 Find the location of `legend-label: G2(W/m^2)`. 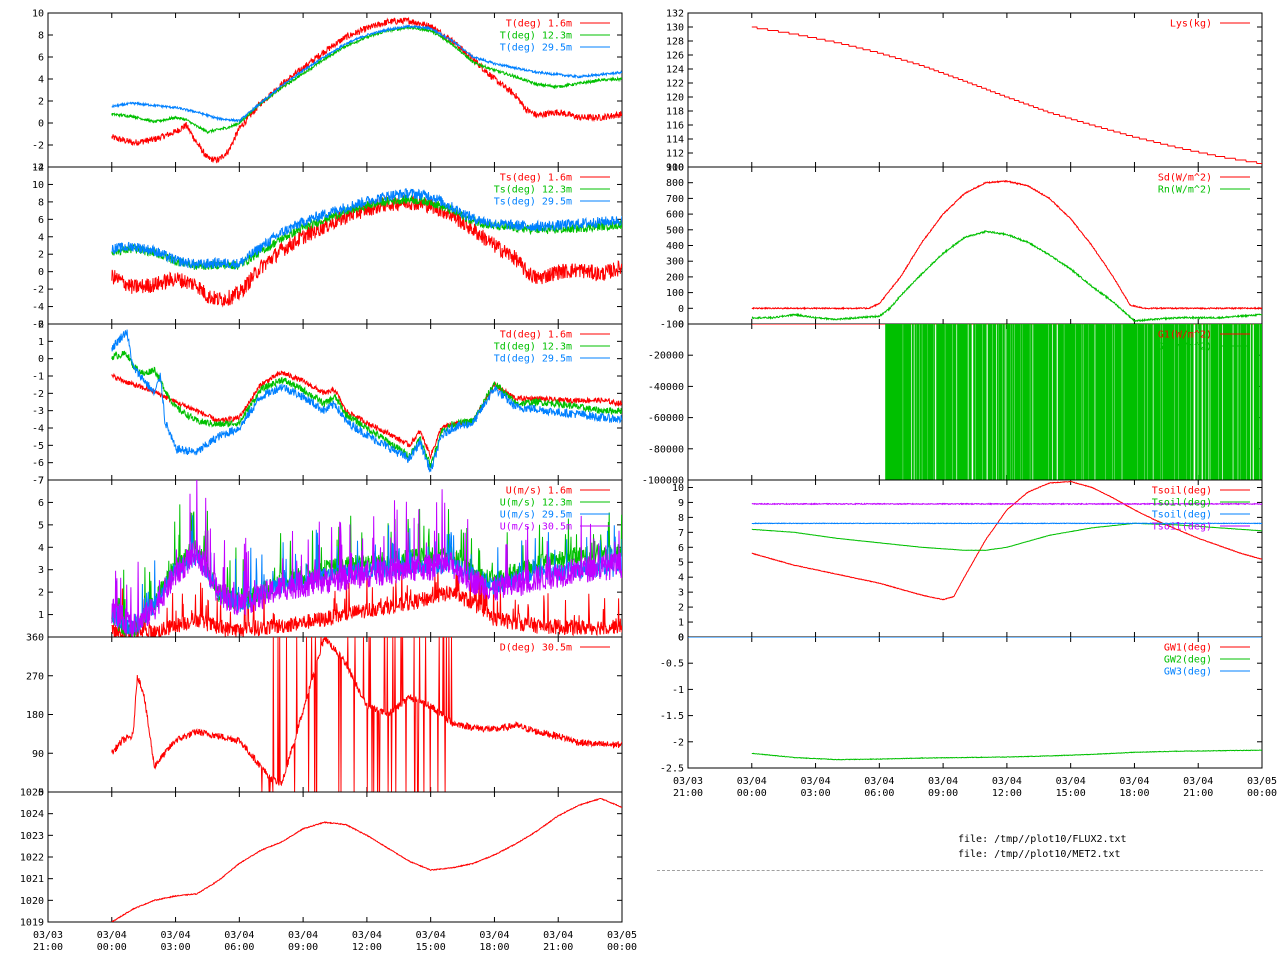

legend-label: G2(W/m^2) is located at coordinates (1185, 347).